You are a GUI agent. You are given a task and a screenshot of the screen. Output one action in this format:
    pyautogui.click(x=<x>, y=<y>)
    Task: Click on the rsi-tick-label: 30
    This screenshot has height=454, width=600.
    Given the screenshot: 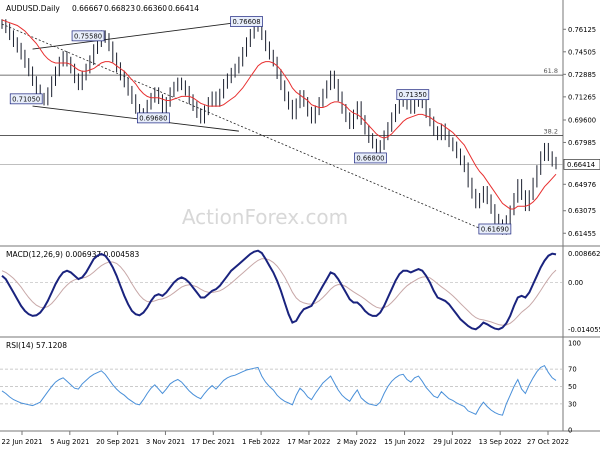 What is the action you would take?
    pyautogui.click(x=572, y=404)
    